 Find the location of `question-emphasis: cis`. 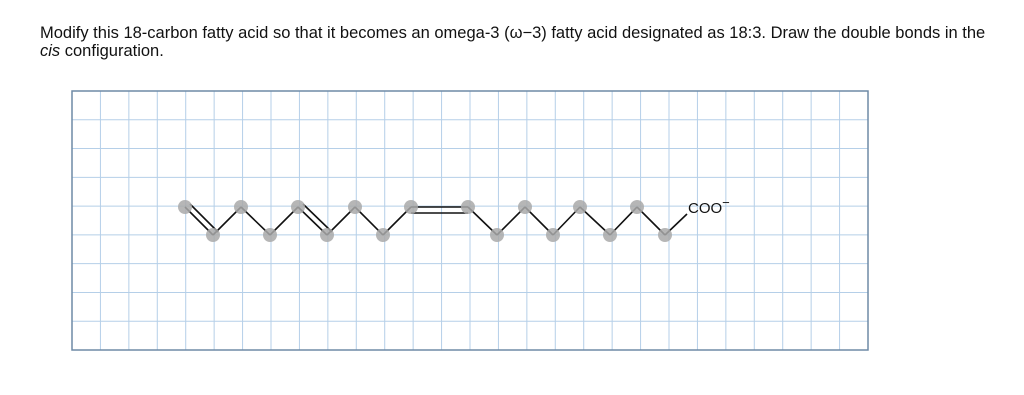

question-emphasis: cis is located at coordinates (50, 51).